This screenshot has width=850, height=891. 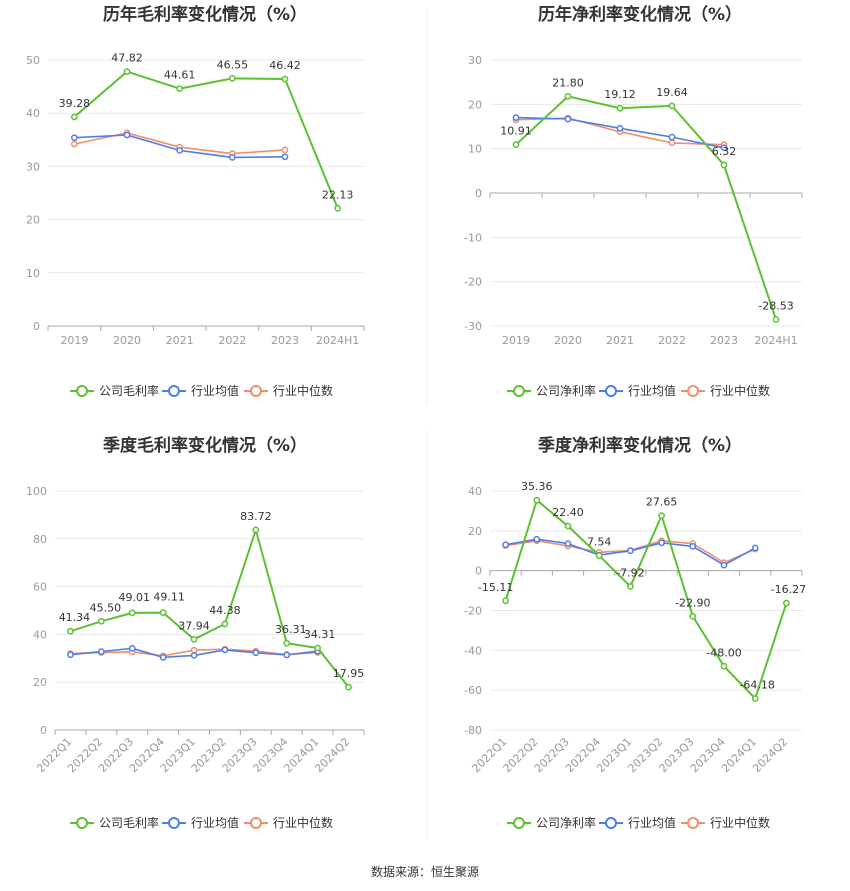 What do you see at coordinates (205, 445) in the screenshot?
I see `chart-title: 季度毛利率变化情况（%）` at bounding box center [205, 445].